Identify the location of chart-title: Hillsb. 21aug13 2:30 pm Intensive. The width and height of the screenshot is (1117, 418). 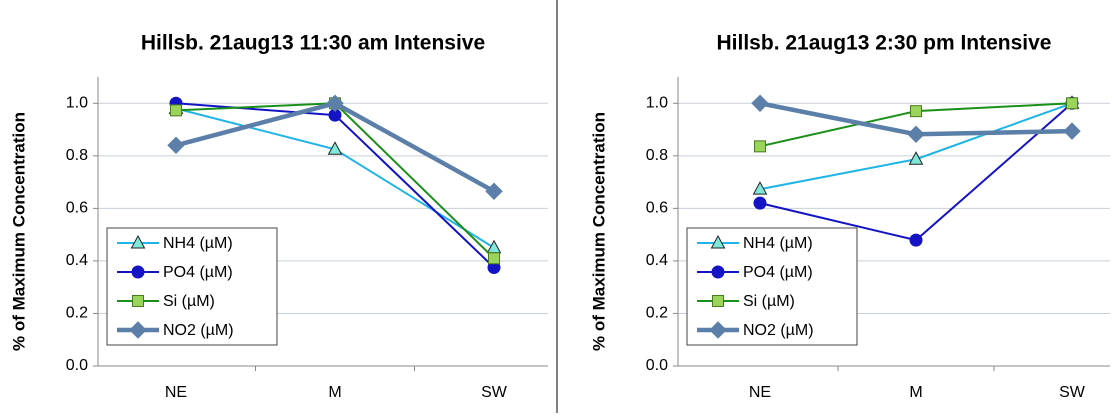
(884, 43).